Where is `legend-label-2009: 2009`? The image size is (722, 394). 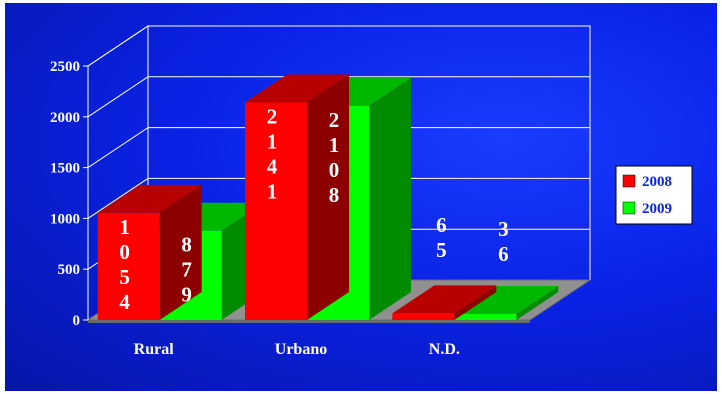 legend-label-2009: 2009 is located at coordinates (657, 209).